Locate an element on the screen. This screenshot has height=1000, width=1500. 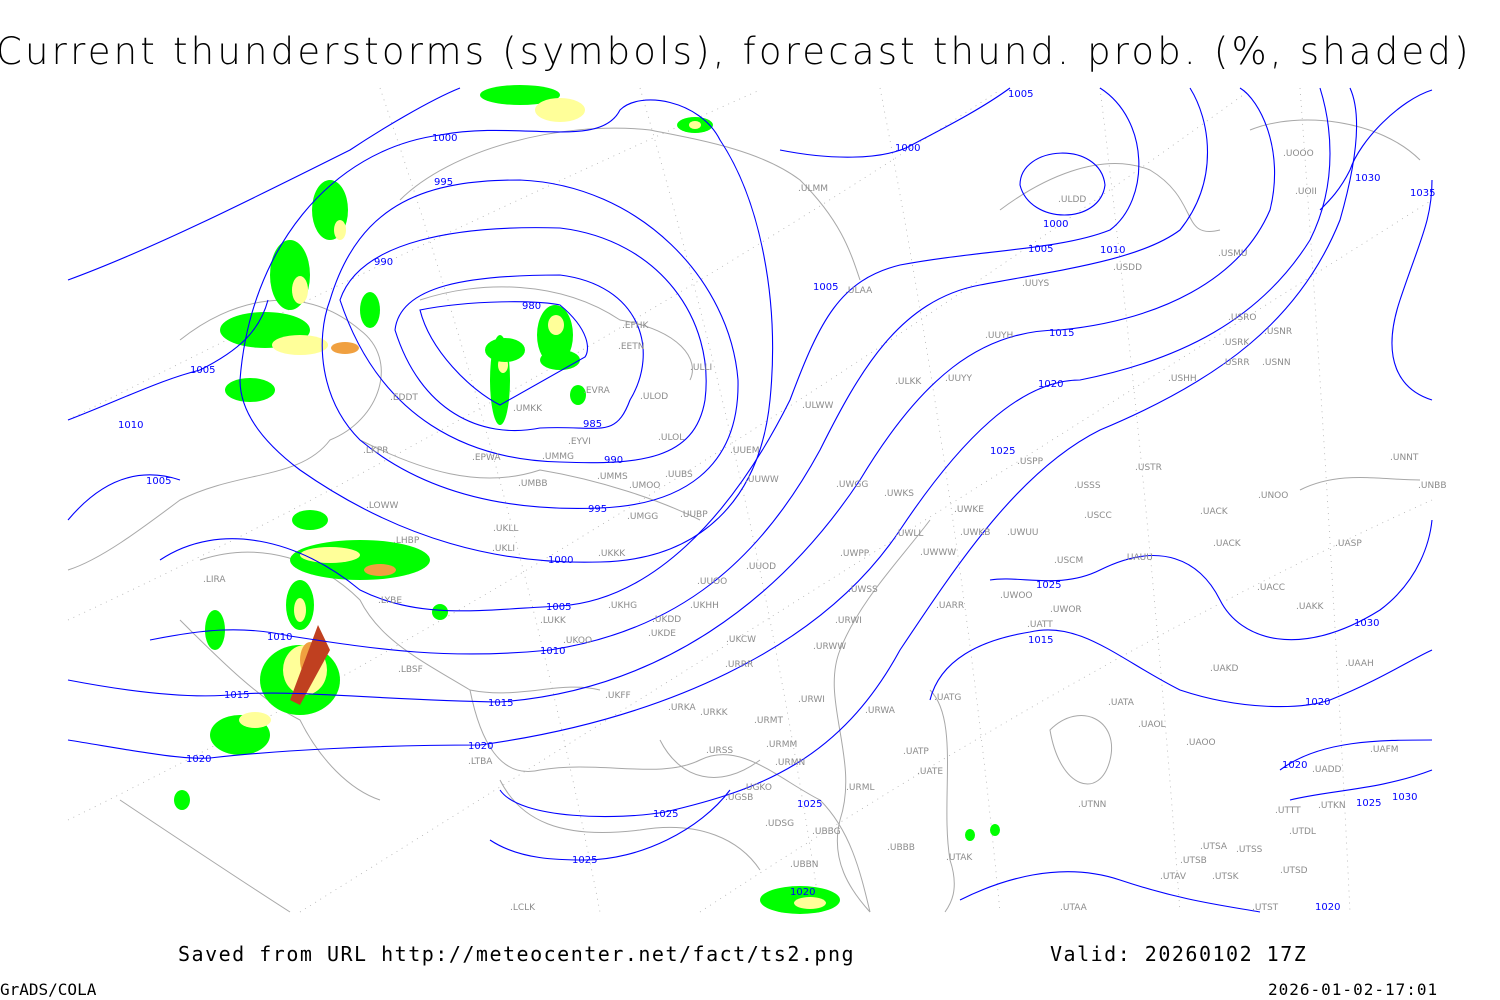
station-label: .UKCW is located at coordinates (741, 640).